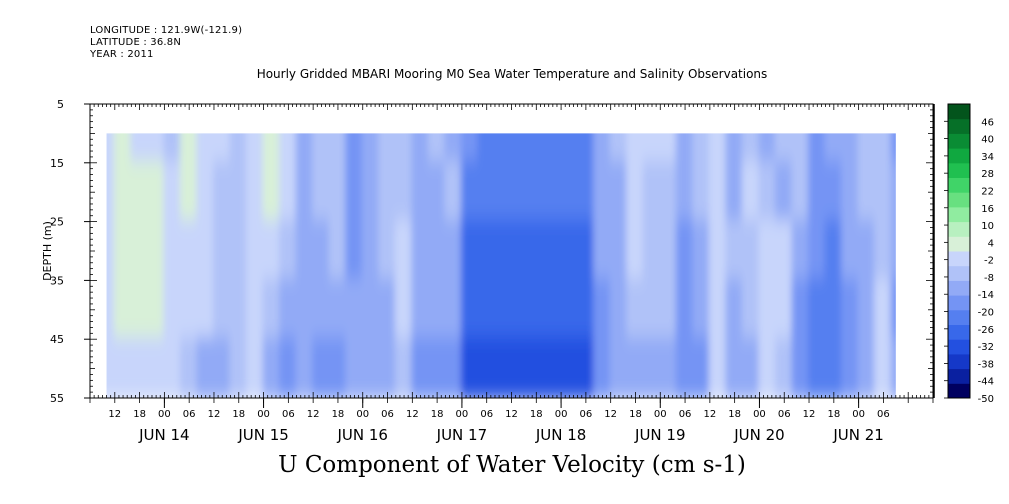 This screenshot has height=504, width=1009. I want to click on colorbar-label: -50, so click(986, 399).